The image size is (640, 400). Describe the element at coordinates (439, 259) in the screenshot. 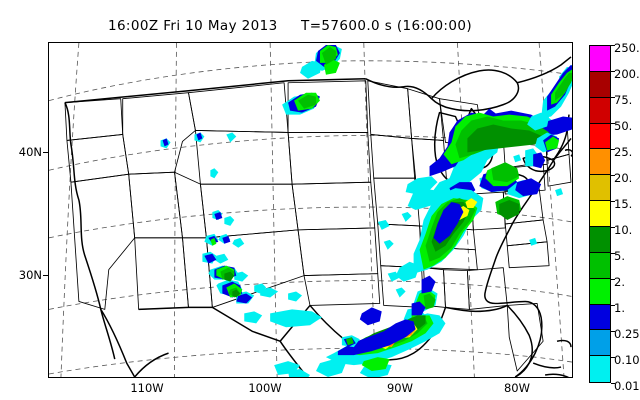

I see `precip-region-ohio-valley` at that location.